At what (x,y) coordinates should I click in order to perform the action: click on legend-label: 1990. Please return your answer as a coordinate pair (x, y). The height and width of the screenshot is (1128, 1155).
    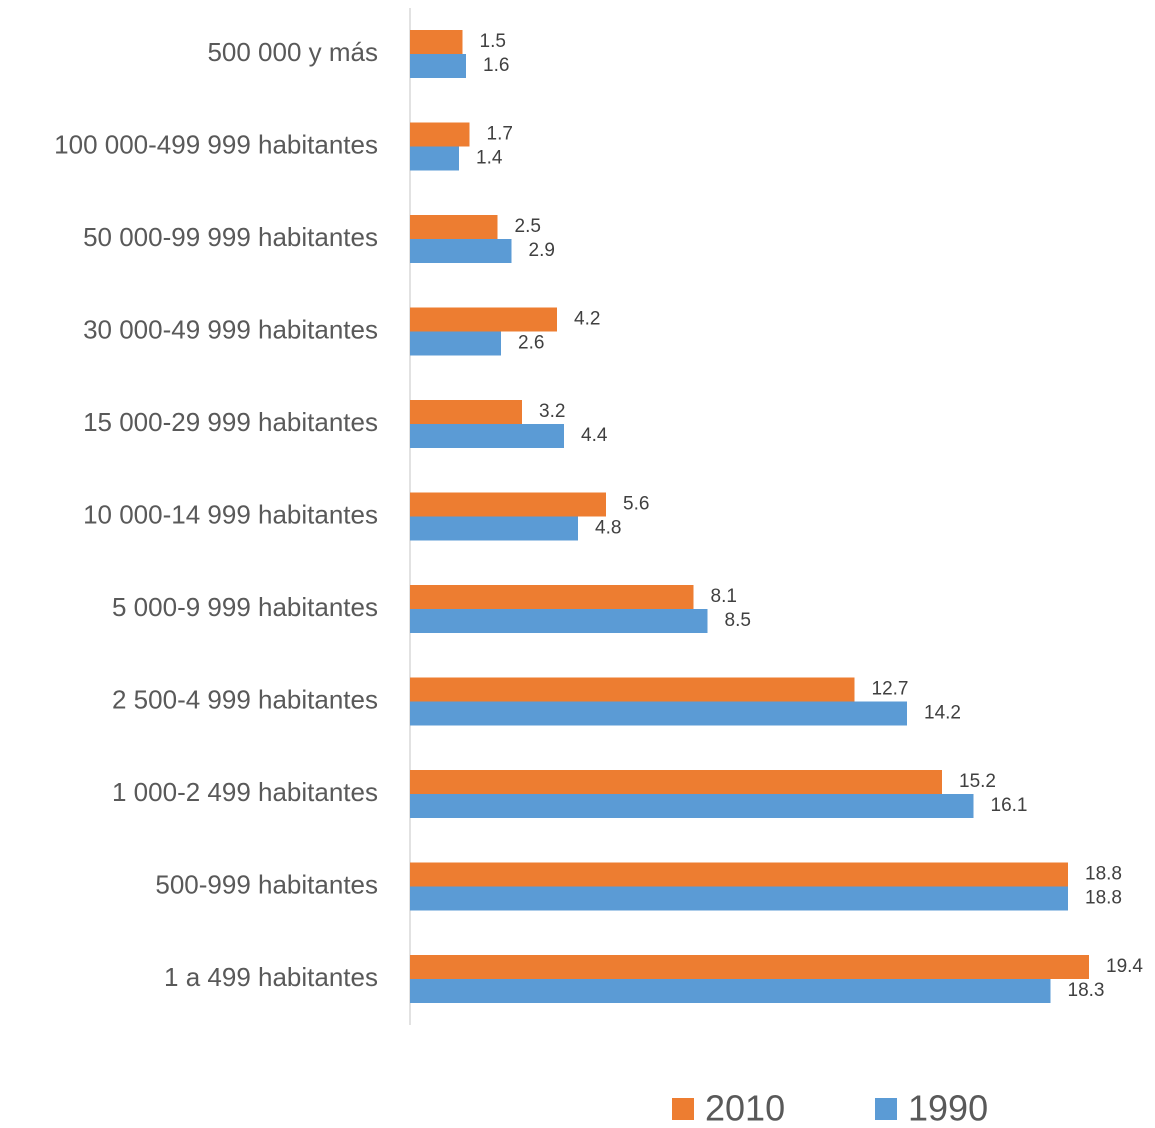
    Looking at the image, I should click on (948, 1108).